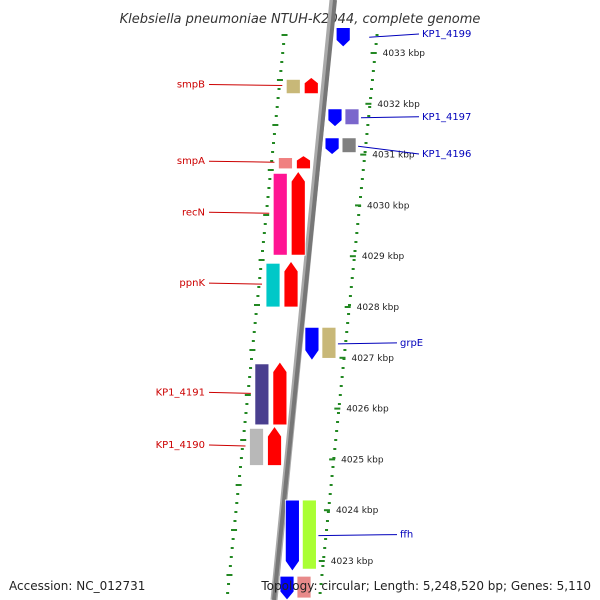  What do you see at coordinates (303, 162) in the screenshot?
I see `gene-arrow-smpa` at bounding box center [303, 162].